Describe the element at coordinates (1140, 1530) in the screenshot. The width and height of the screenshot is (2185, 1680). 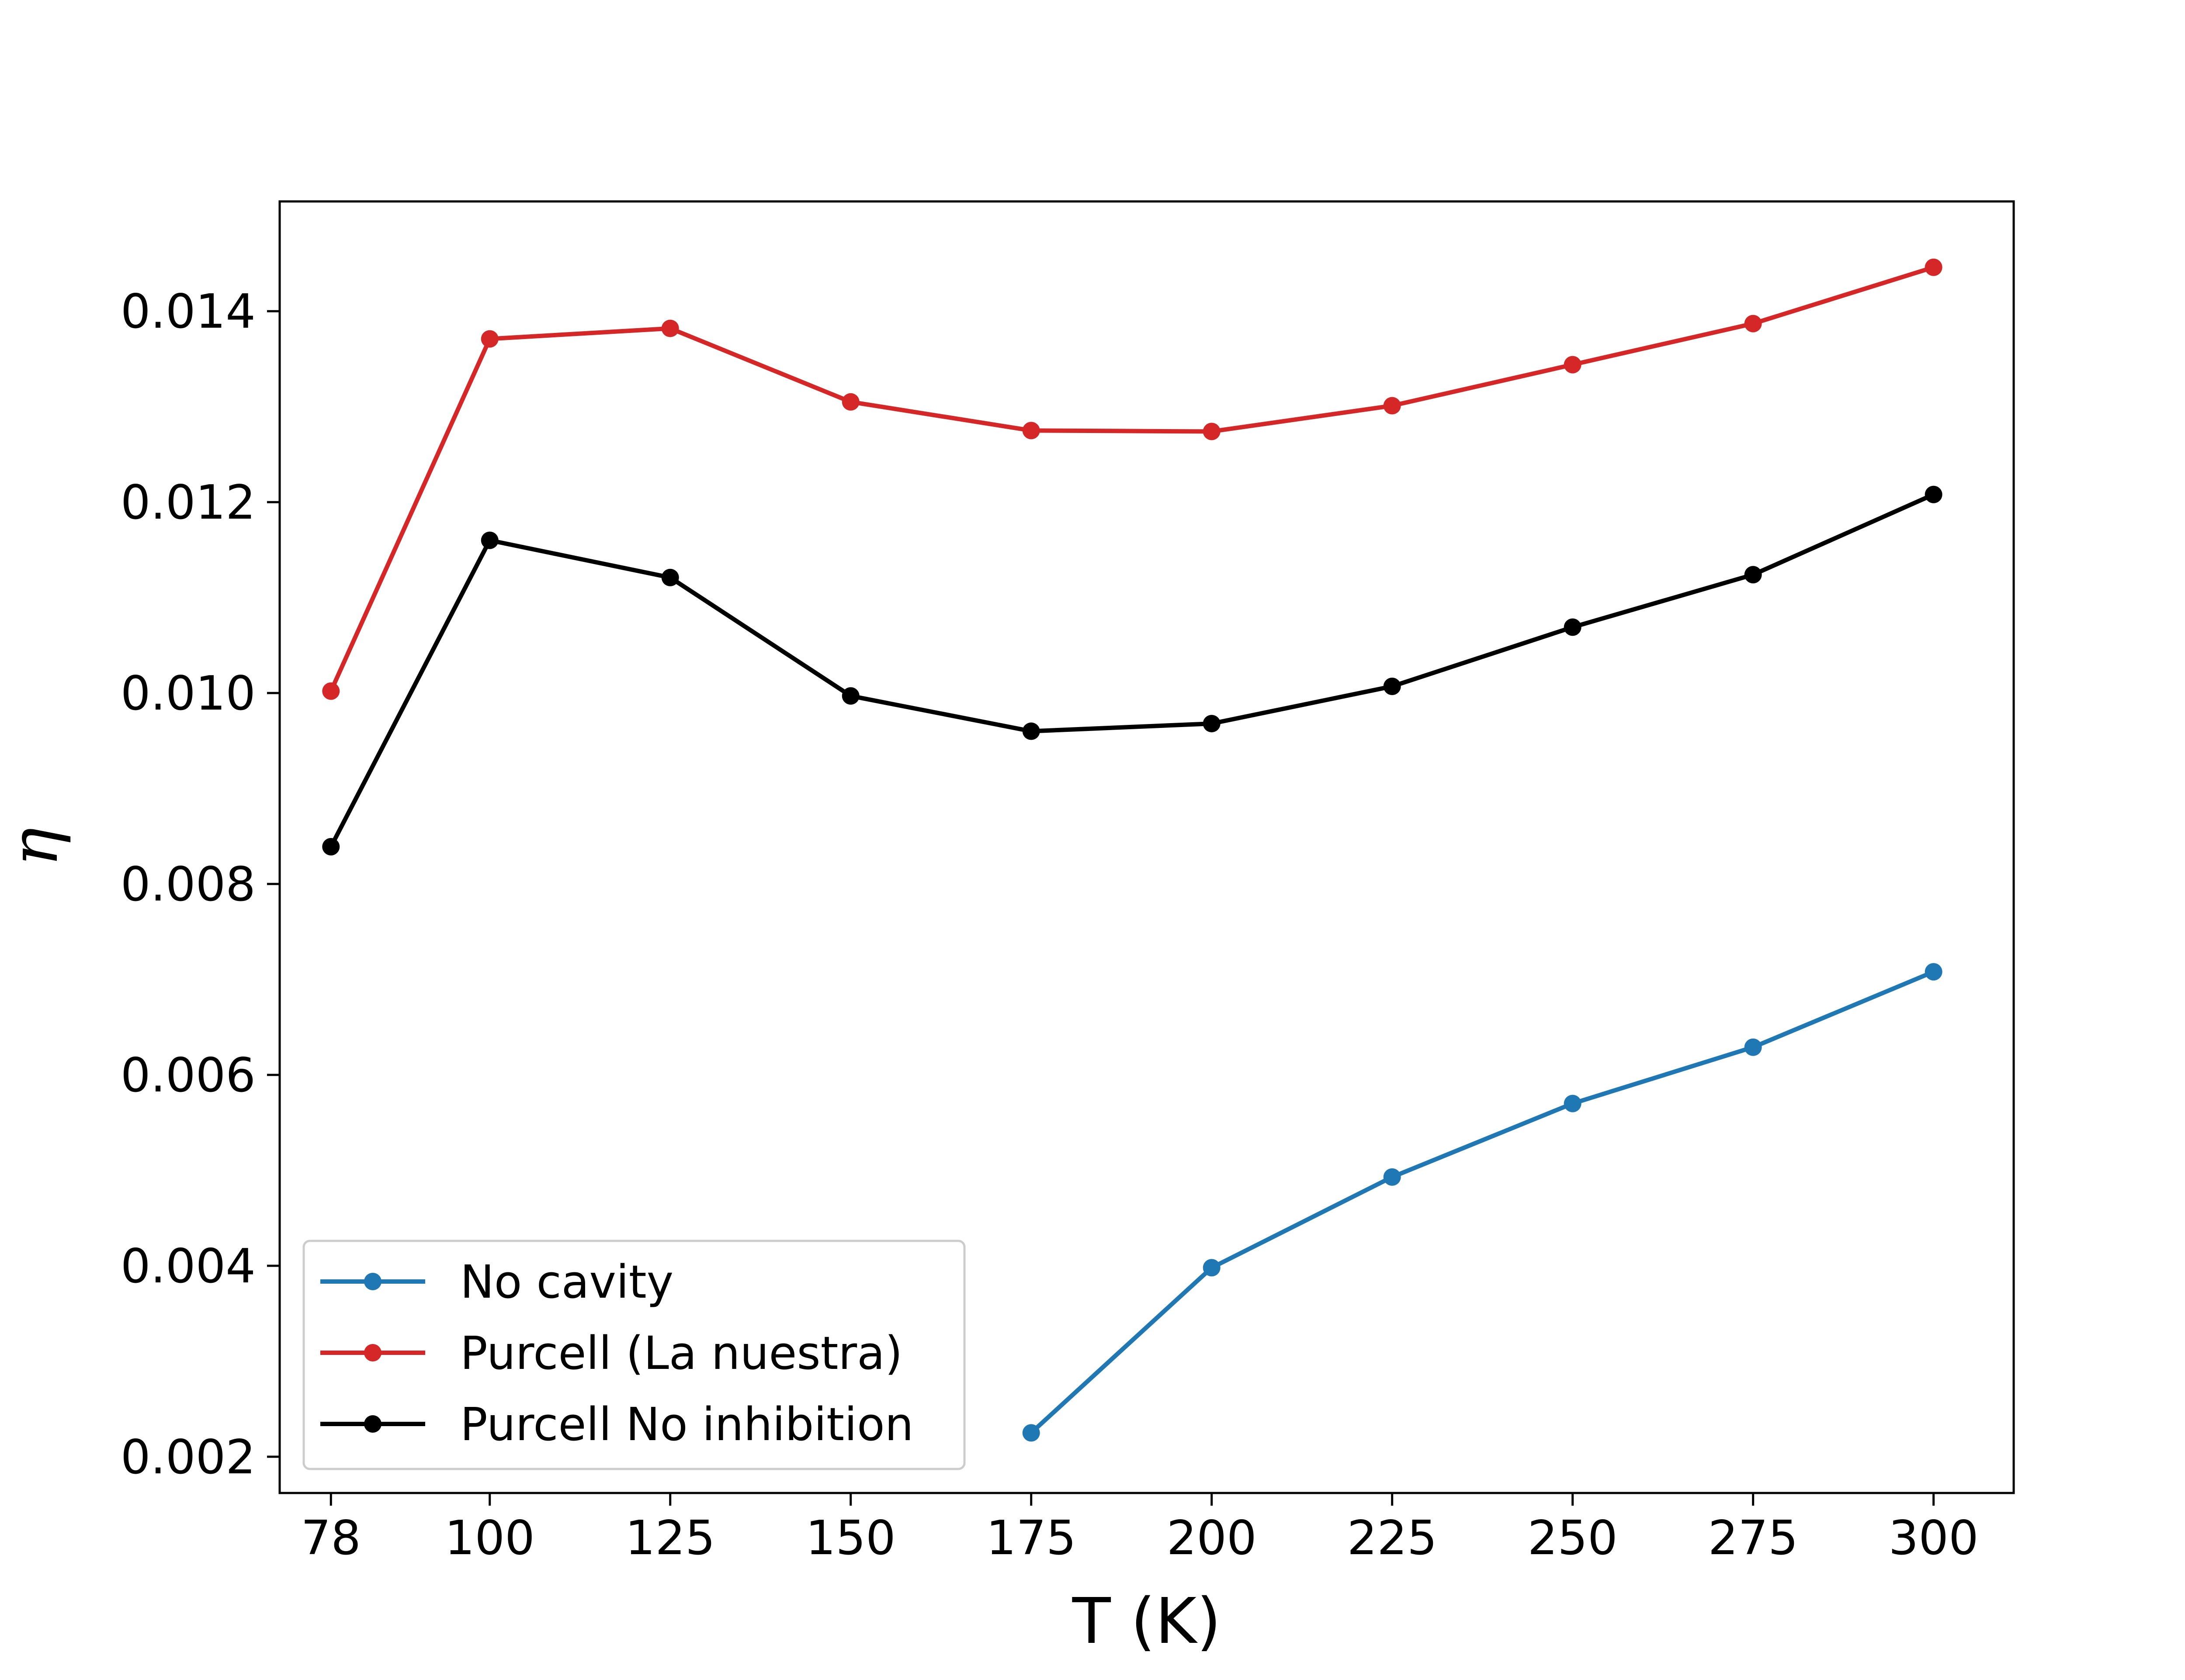
I see `x-axis: 78 100 125 150 175 200 225 250 275 300` at that location.